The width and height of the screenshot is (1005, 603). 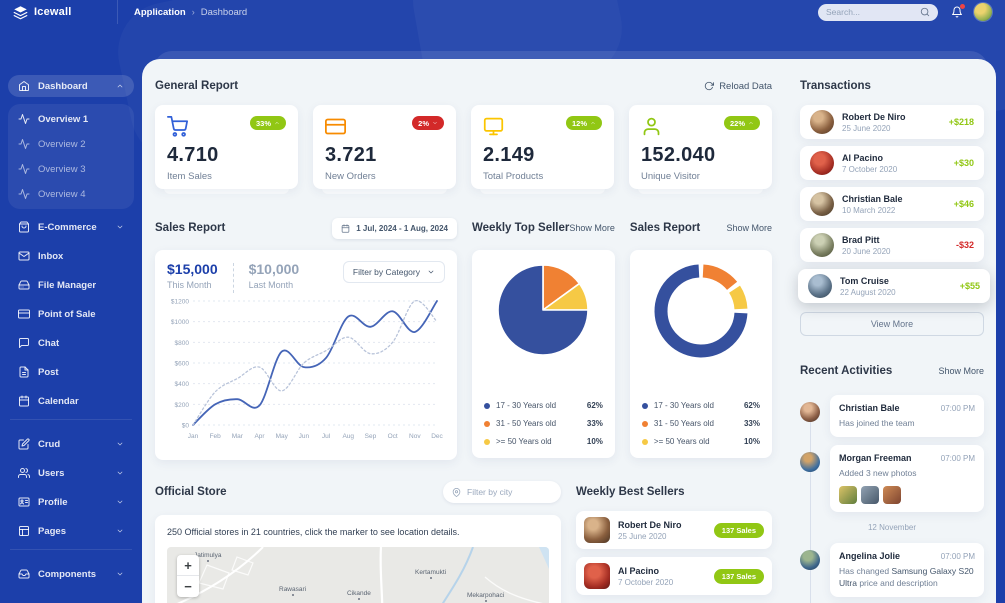 I want to click on sidebar-item-calendar: Calendar, so click(x=71, y=401).